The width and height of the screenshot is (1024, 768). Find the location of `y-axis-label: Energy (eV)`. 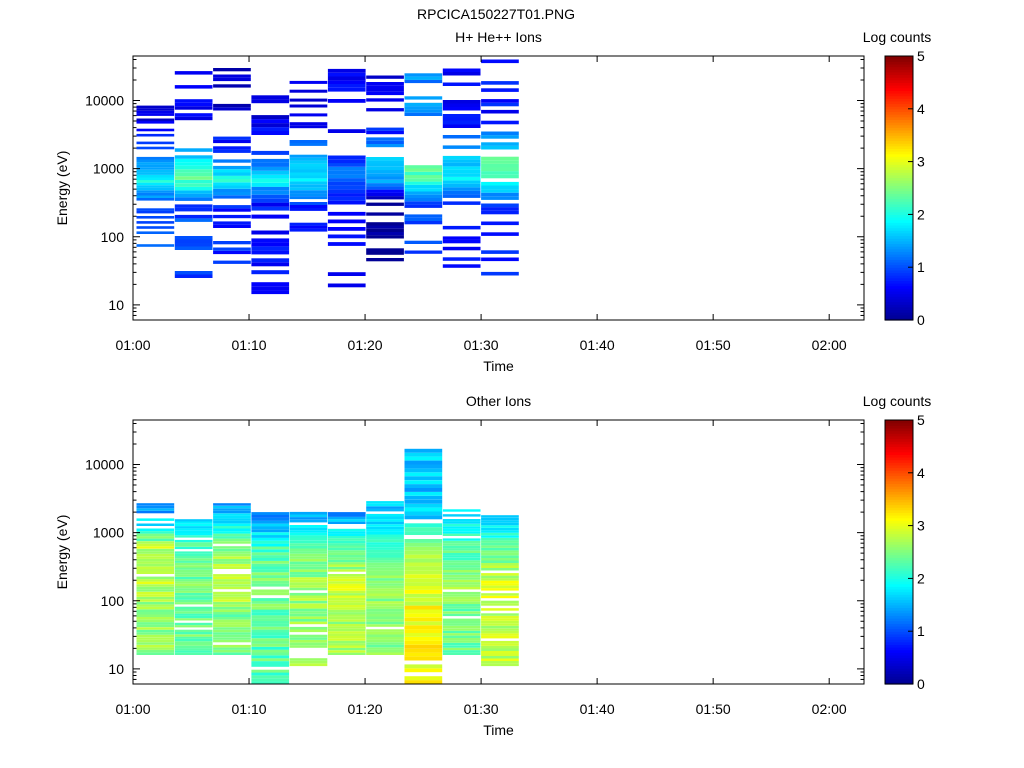

y-axis-label: Energy (eV) is located at coordinates (62, 188).